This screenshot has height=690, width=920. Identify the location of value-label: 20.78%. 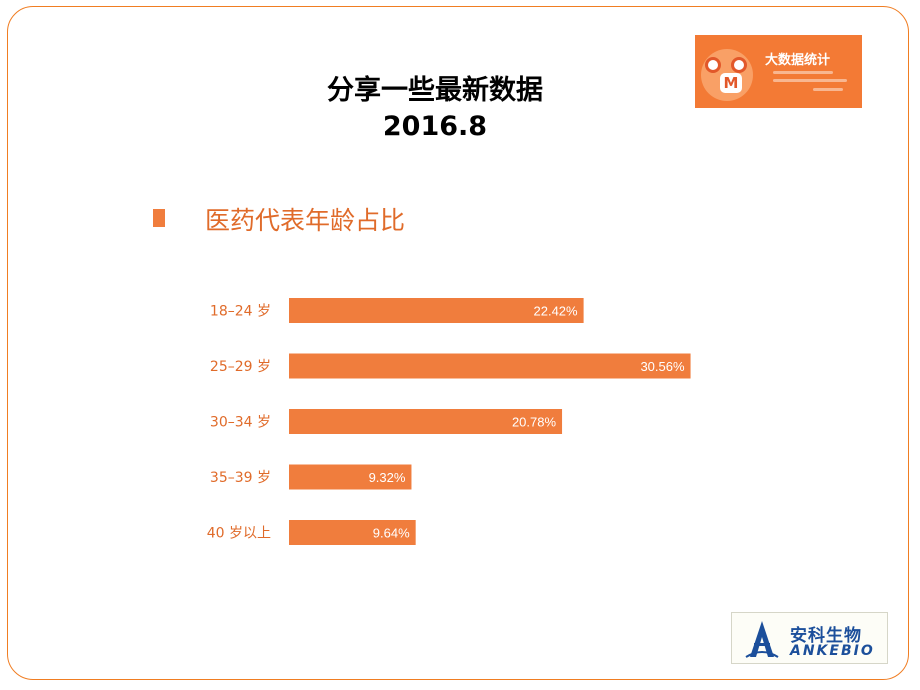
(534, 422).